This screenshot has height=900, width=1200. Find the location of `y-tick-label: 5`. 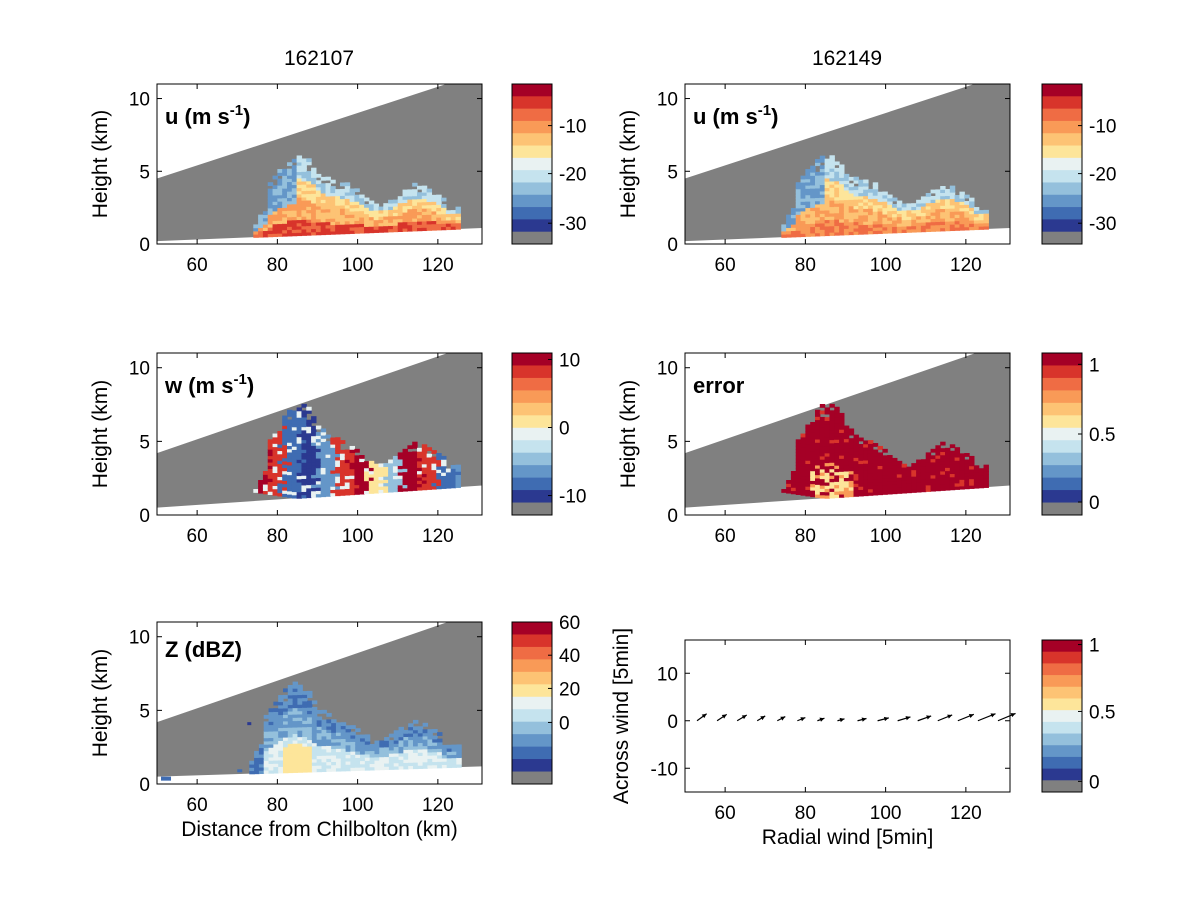

y-tick-label: 5 is located at coordinates (672, 442).